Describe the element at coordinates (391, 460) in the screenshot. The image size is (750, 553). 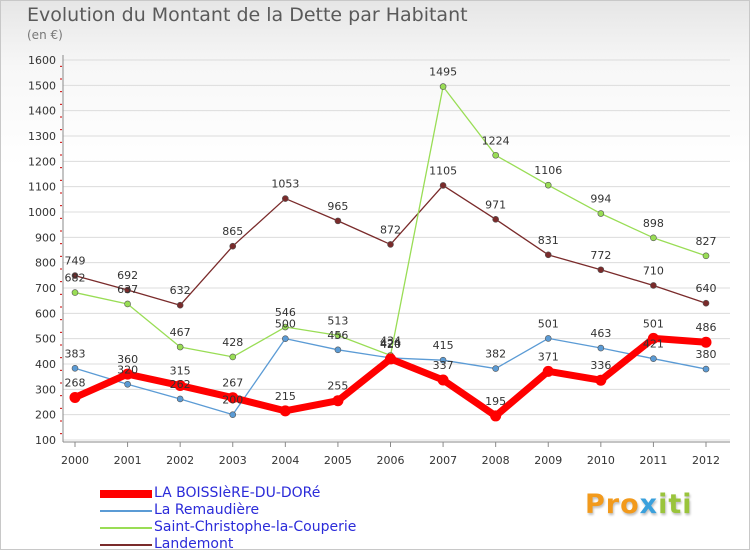
I see `x-tick-label: 2006` at that location.